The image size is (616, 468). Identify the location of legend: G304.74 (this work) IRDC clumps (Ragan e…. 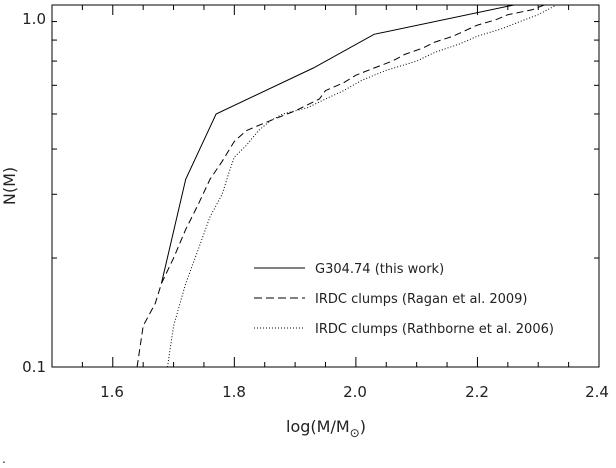
(404, 299).